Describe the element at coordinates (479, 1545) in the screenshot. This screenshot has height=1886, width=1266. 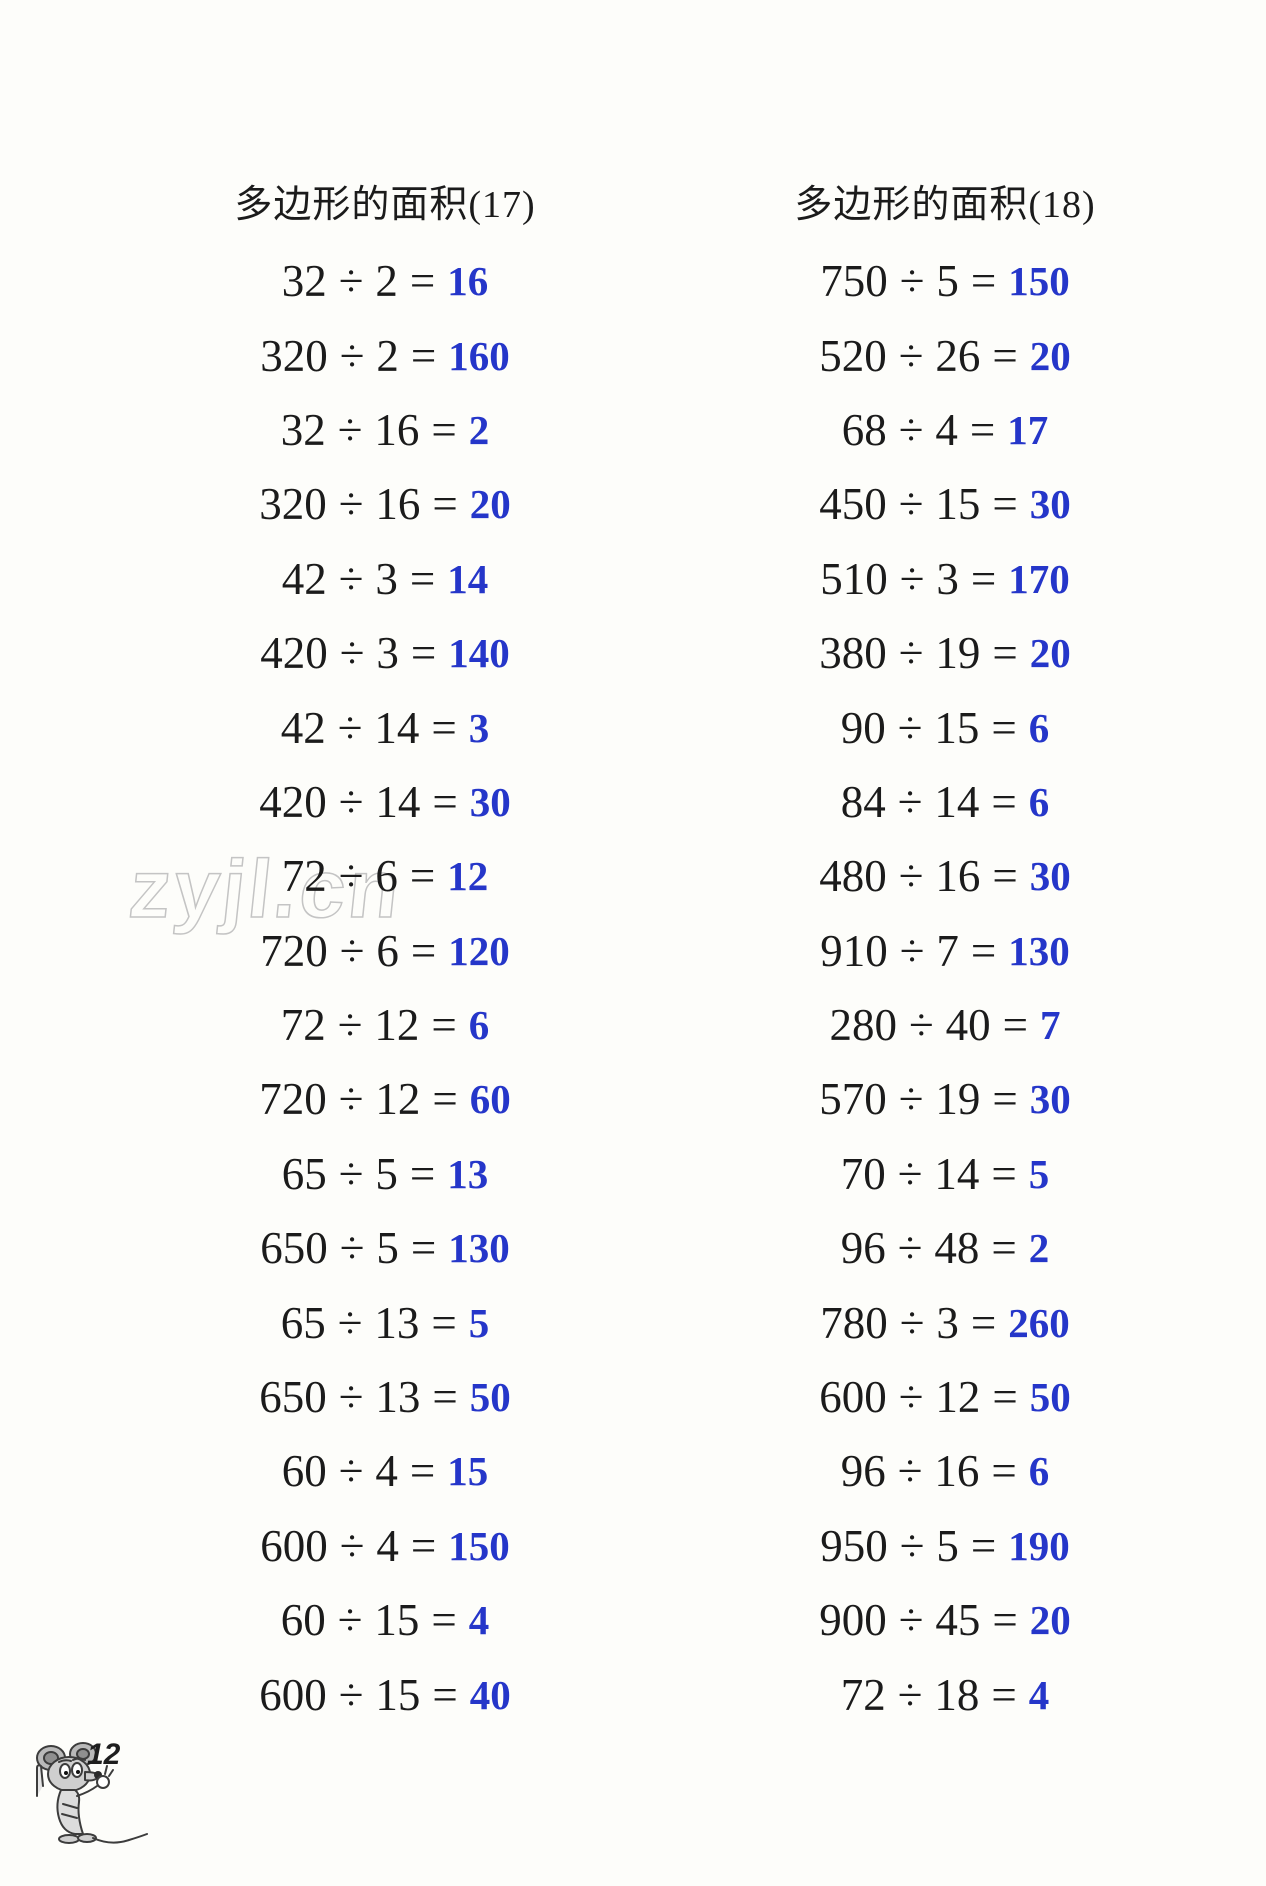
I see `problem-answer: 150` at that location.